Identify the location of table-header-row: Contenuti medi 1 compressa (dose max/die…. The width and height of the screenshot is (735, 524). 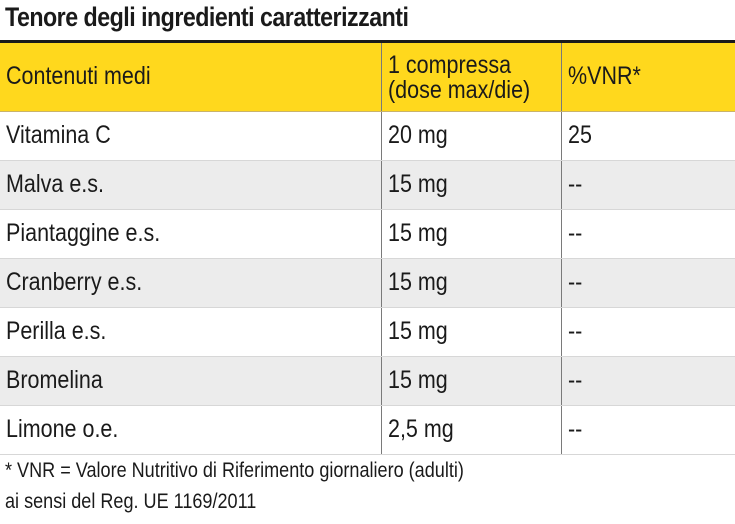
(367, 77).